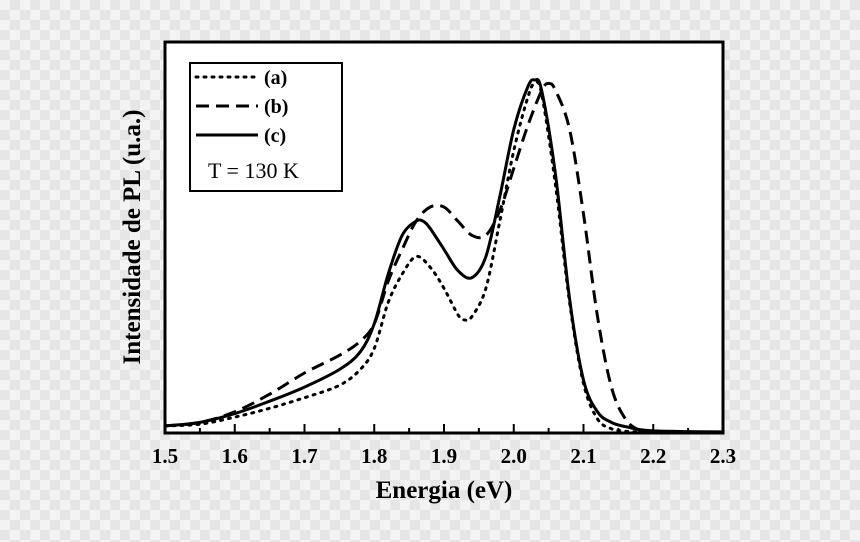  What do you see at coordinates (275, 136) in the screenshot?
I see `legend-label-c: (c)` at bounding box center [275, 136].